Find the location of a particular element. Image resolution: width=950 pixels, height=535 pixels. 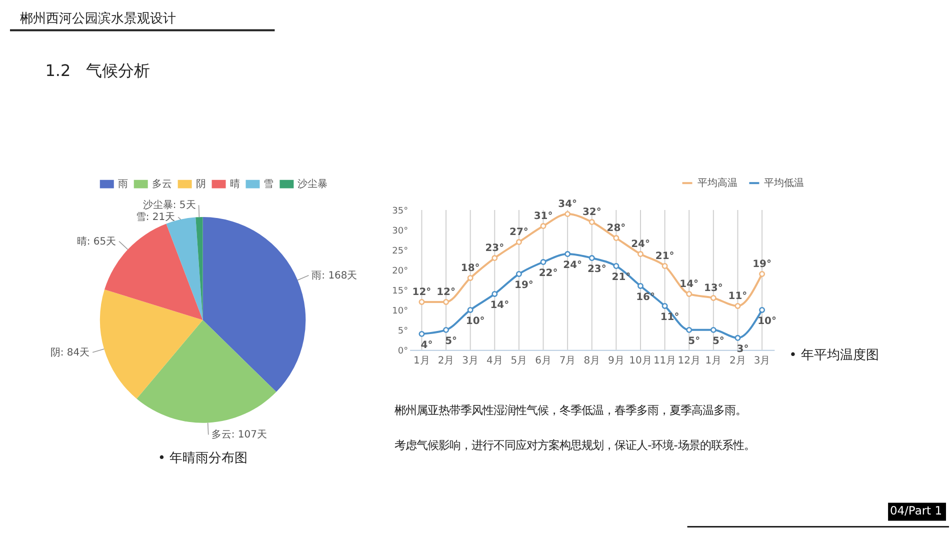

legend-label: 晴 is located at coordinates (235, 184).